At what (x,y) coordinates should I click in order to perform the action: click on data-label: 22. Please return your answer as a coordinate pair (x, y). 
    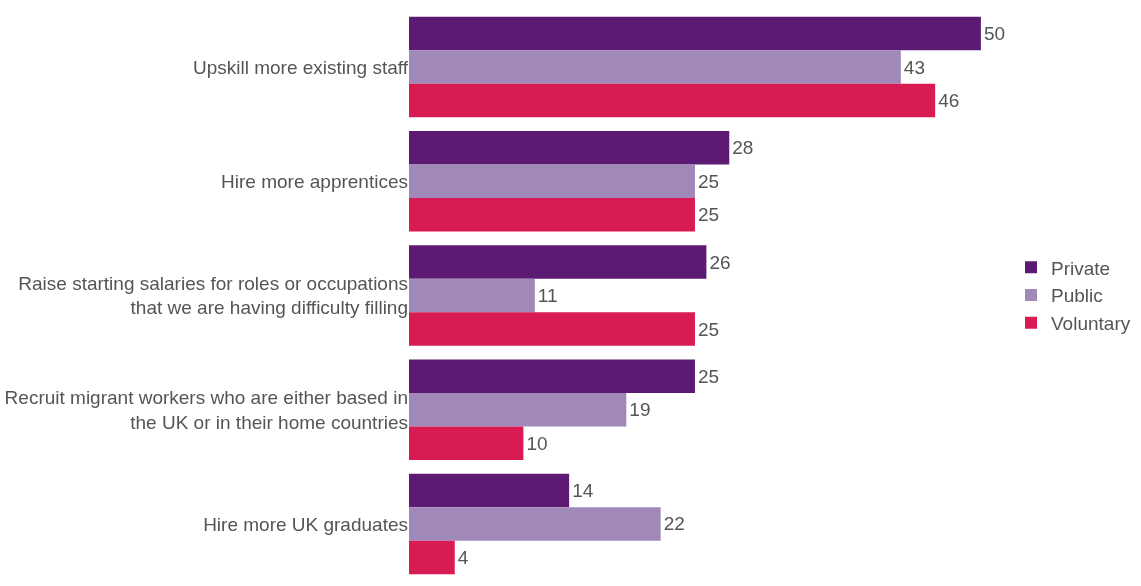
    Looking at the image, I should click on (674, 524).